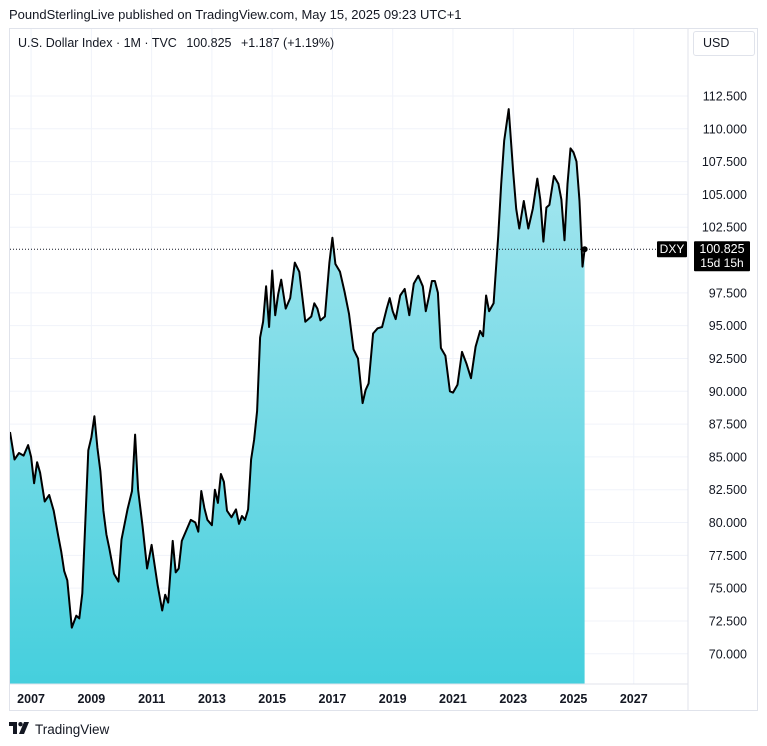 The image size is (767, 746). What do you see at coordinates (393, 699) in the screenshot?
I see `x-tick-label: 2019` at bounding box center [393, 699].